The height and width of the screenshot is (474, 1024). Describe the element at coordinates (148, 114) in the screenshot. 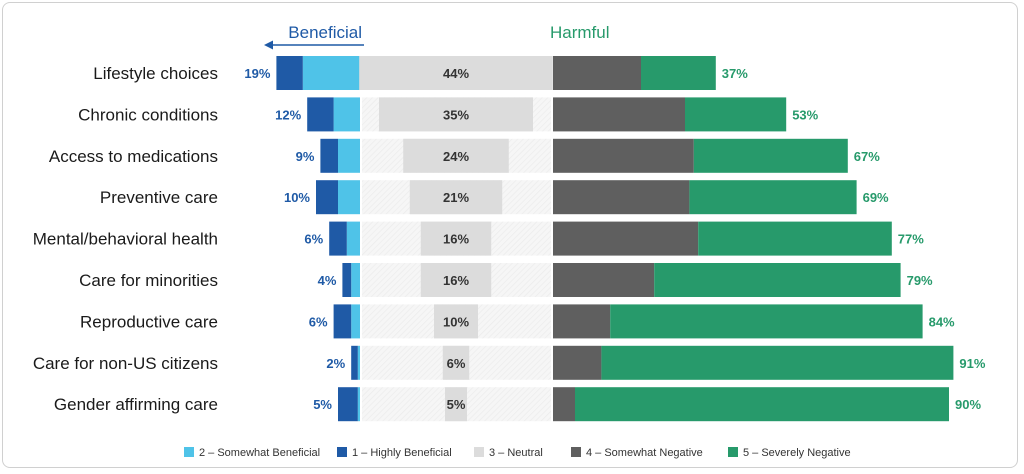

I see `category-label: Chronic conditions` at that location.